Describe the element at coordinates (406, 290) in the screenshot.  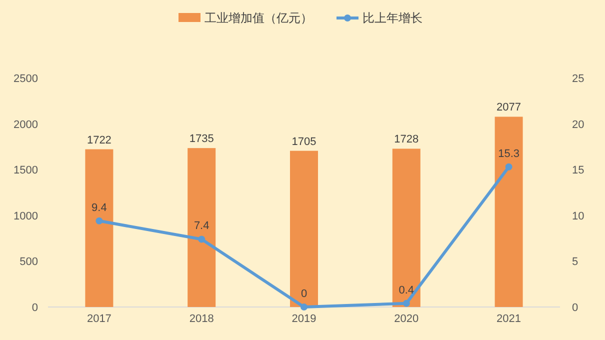
I see `data-label: 0.4` at that location.